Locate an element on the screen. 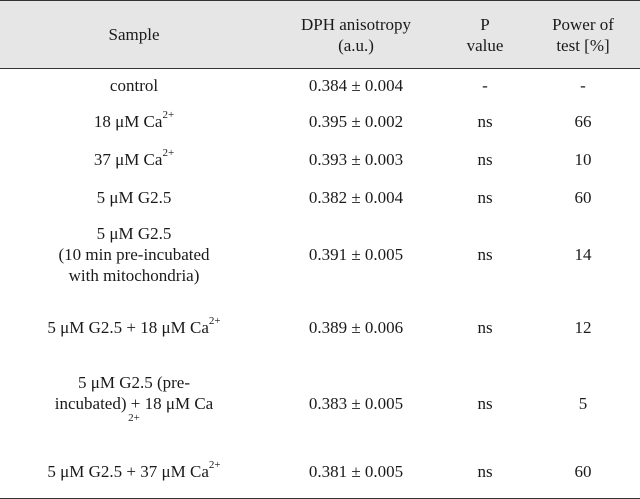 The image size is (640, 499). cell-power: 5 is located at coordinates (583, 403).